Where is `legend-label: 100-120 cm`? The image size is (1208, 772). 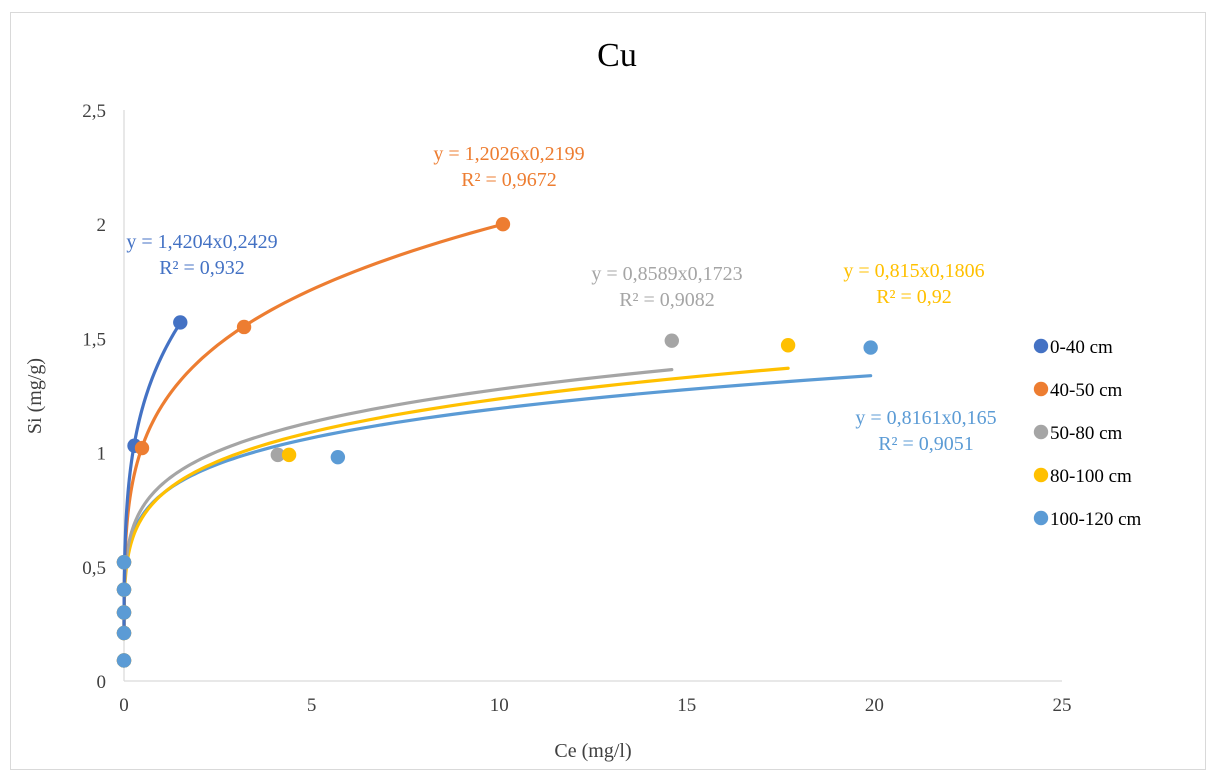
legend-label: 100-120 cm is located at coordinates (1096, 519).